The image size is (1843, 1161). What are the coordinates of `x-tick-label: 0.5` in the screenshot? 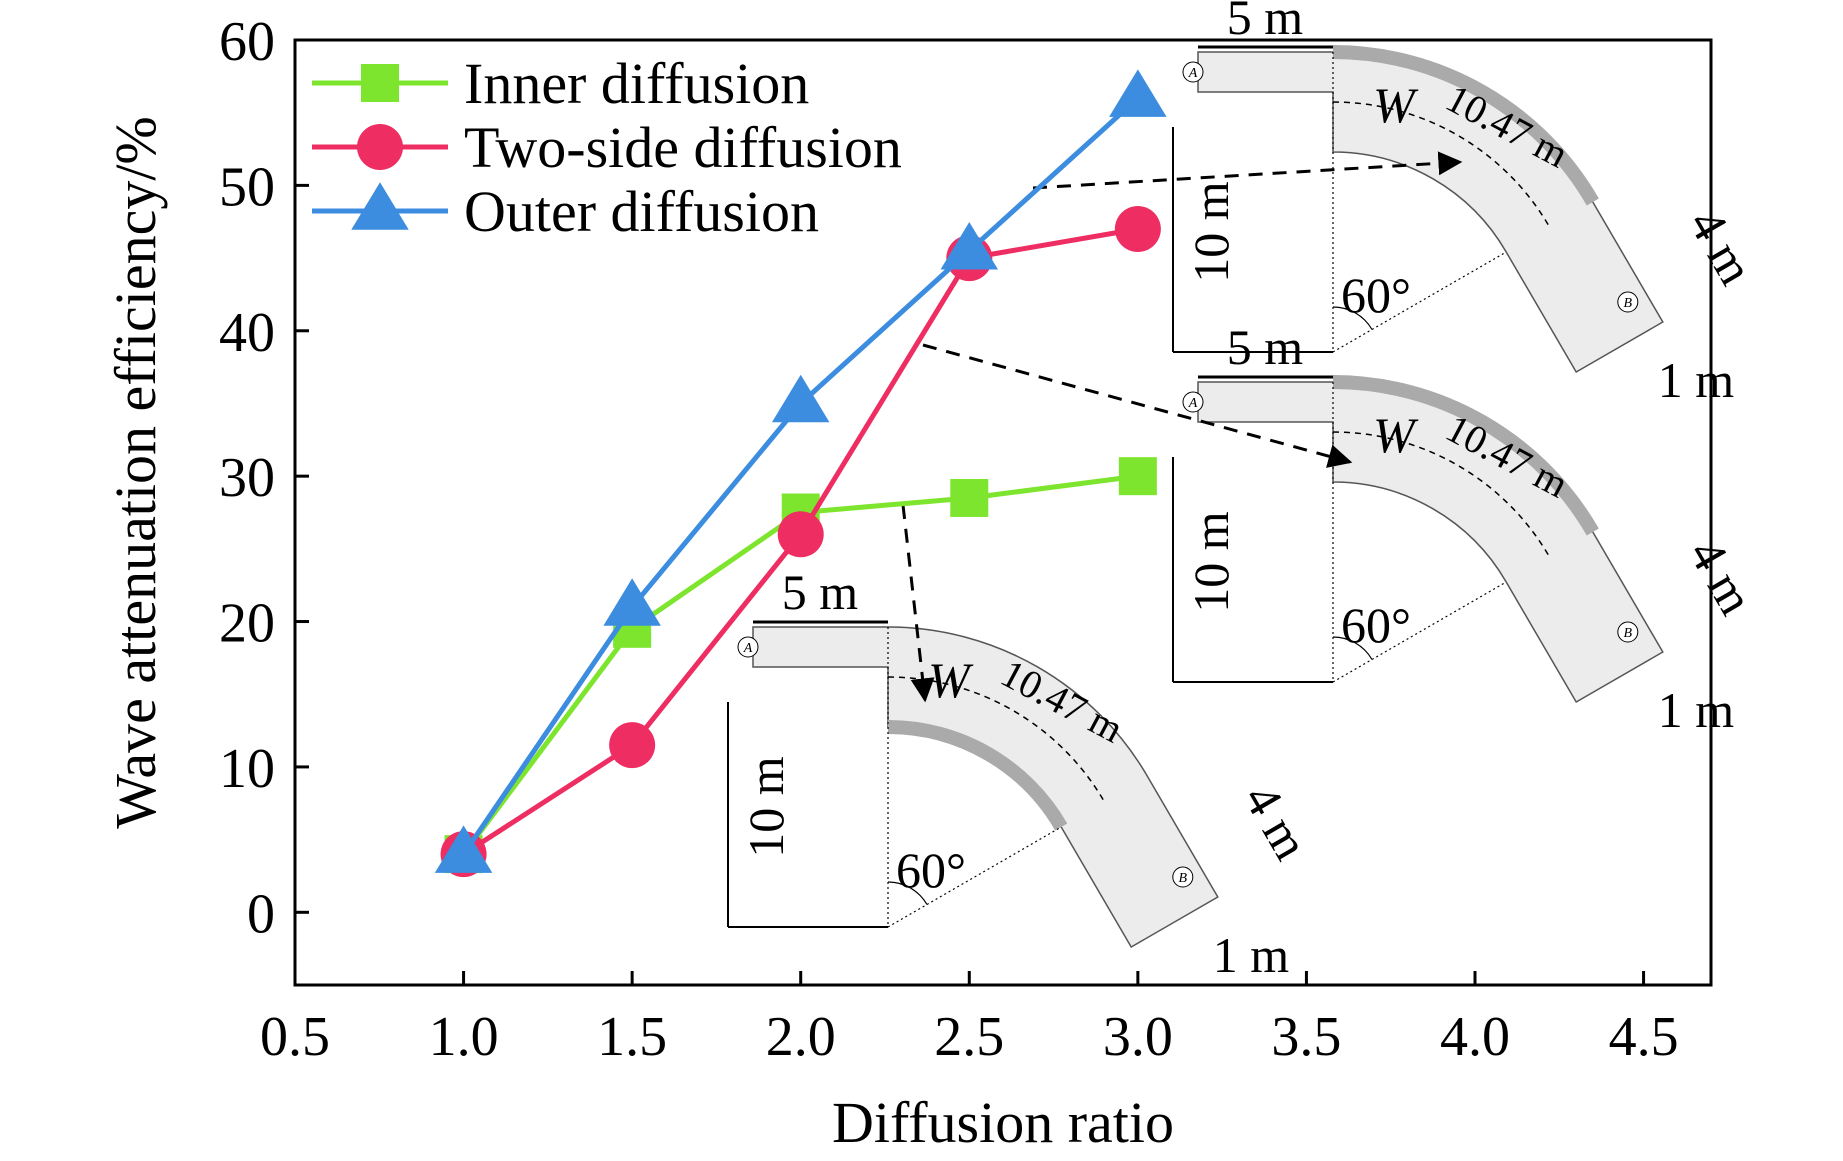 It's located at (295, 1037).